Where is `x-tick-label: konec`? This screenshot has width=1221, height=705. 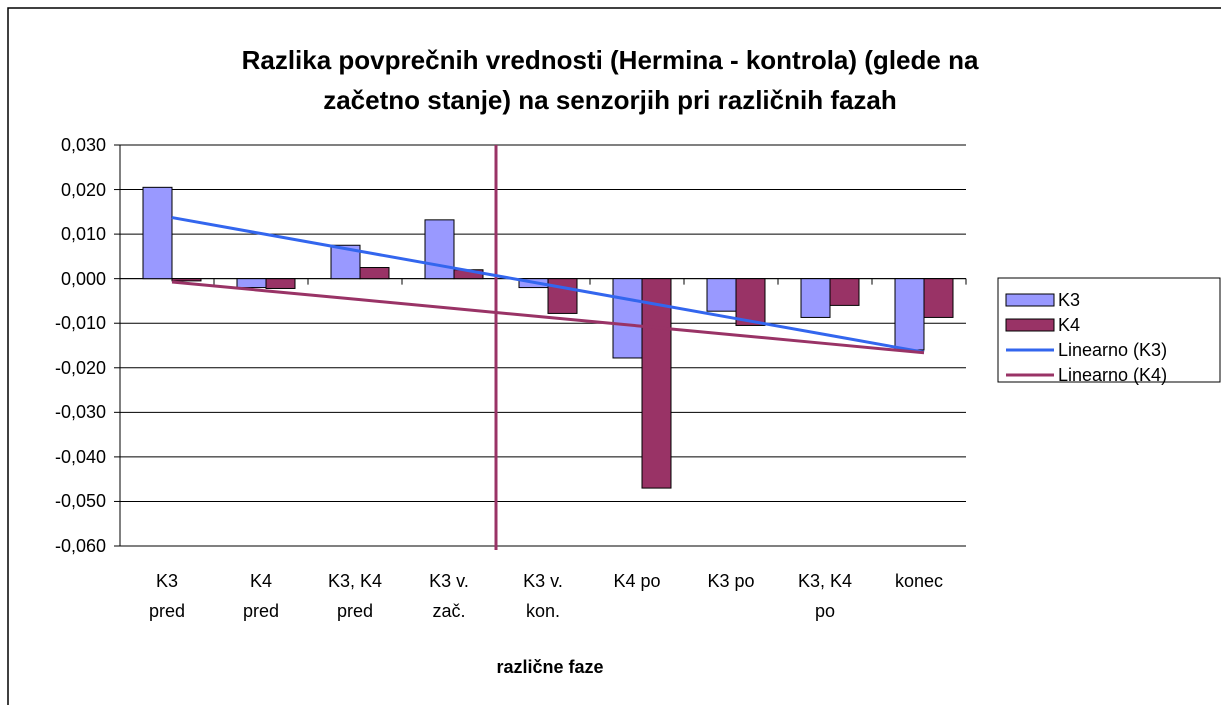 x-tick-label: konec is located at coordinates (919, 581).